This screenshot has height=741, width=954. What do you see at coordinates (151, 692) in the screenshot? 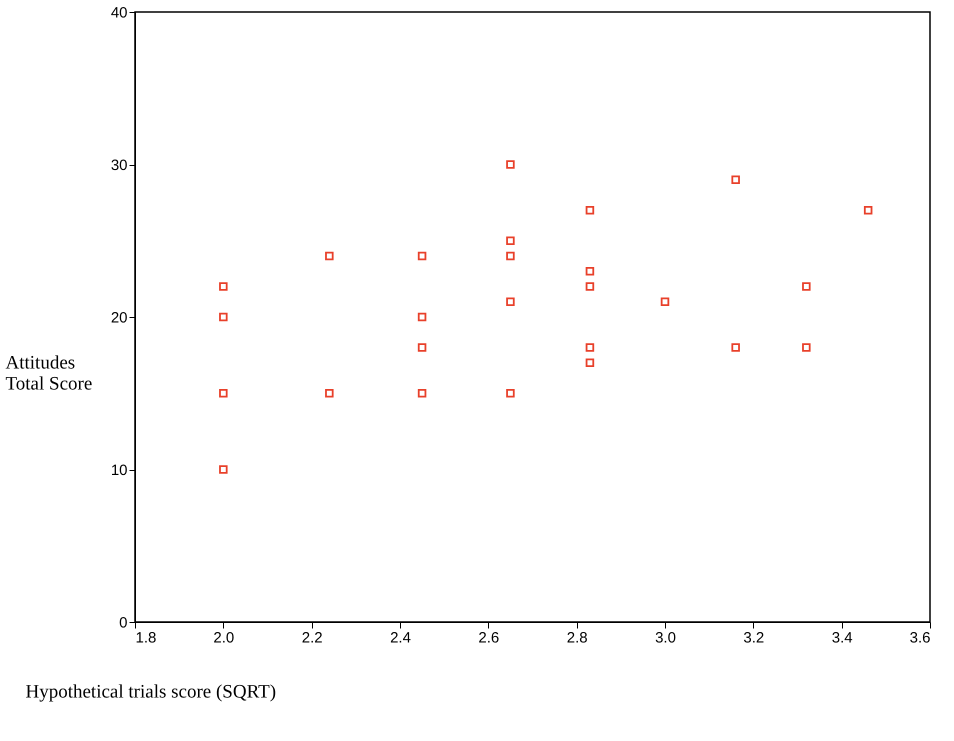
I see `x-axis-title: Hypothetical trials score (SQRT)` at bounding box center [151, 692].